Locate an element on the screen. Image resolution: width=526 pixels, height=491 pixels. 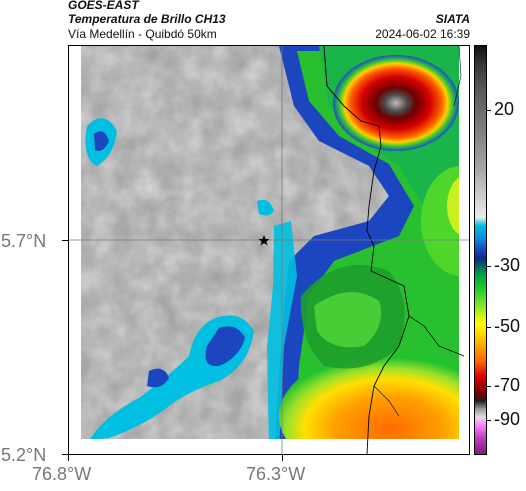
longitude-label-76-8: 76.8°W is located at coordinates (62, 474).